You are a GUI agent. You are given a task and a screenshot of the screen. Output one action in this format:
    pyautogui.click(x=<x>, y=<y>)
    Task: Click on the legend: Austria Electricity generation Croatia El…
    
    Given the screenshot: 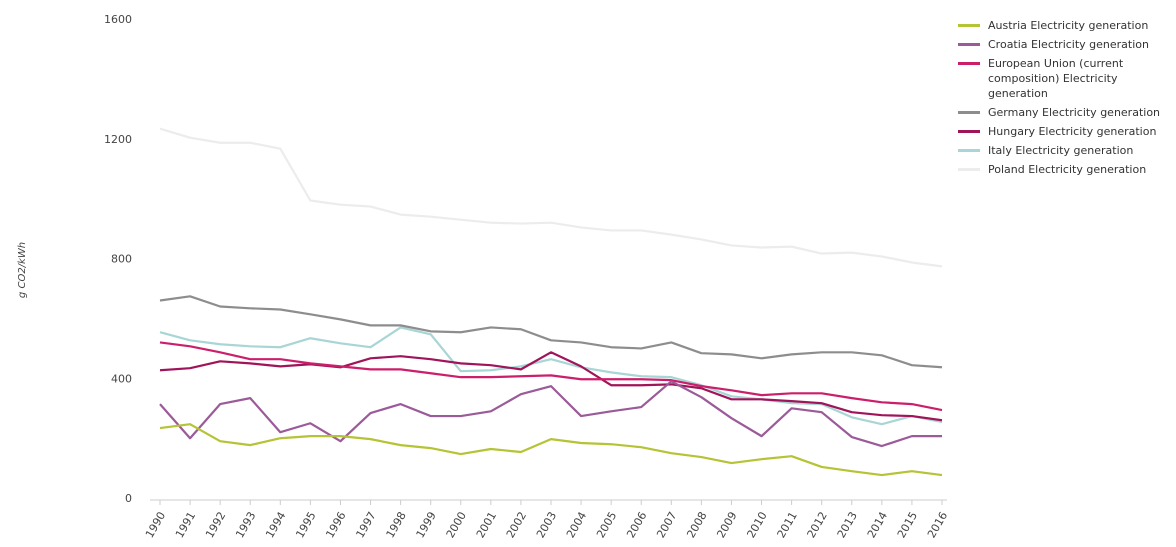 What is the action you would take?
    pyautogui.click(x=1065, y=99)
    